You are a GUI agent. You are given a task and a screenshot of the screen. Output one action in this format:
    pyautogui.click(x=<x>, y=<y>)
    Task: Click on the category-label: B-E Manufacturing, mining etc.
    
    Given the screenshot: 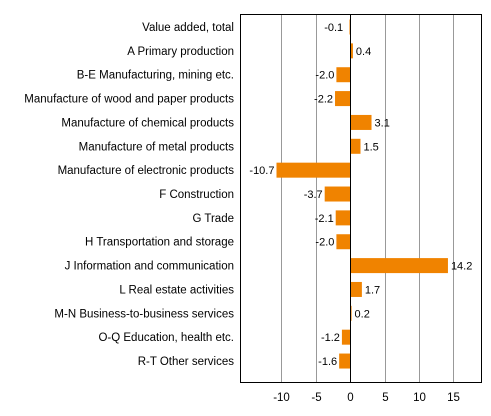 What is the action you would take?
    pyautogui.click(x=155, y=76)
    